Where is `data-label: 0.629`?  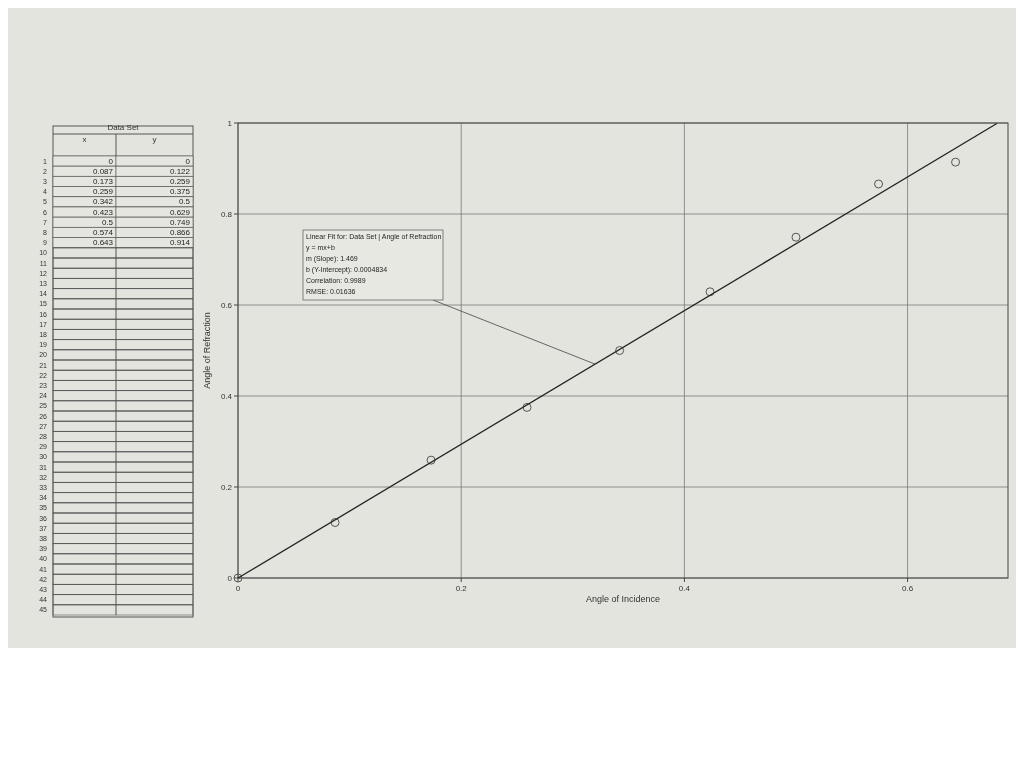
data-label: 0.629 is located at coordinates (180, 212).